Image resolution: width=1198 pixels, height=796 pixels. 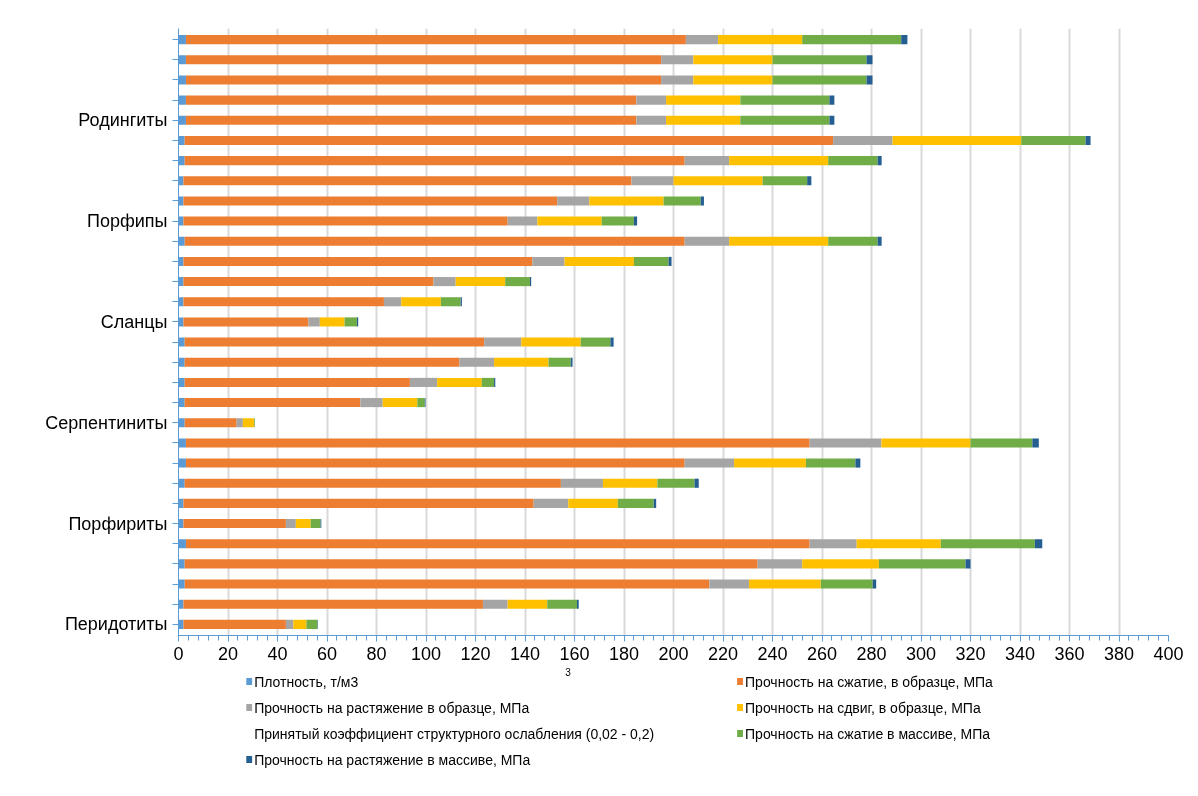 What do you see at coordinates (921, 653) in the screenshot?
I see `x-tick-label: 300` at bounding box center [921, 653].